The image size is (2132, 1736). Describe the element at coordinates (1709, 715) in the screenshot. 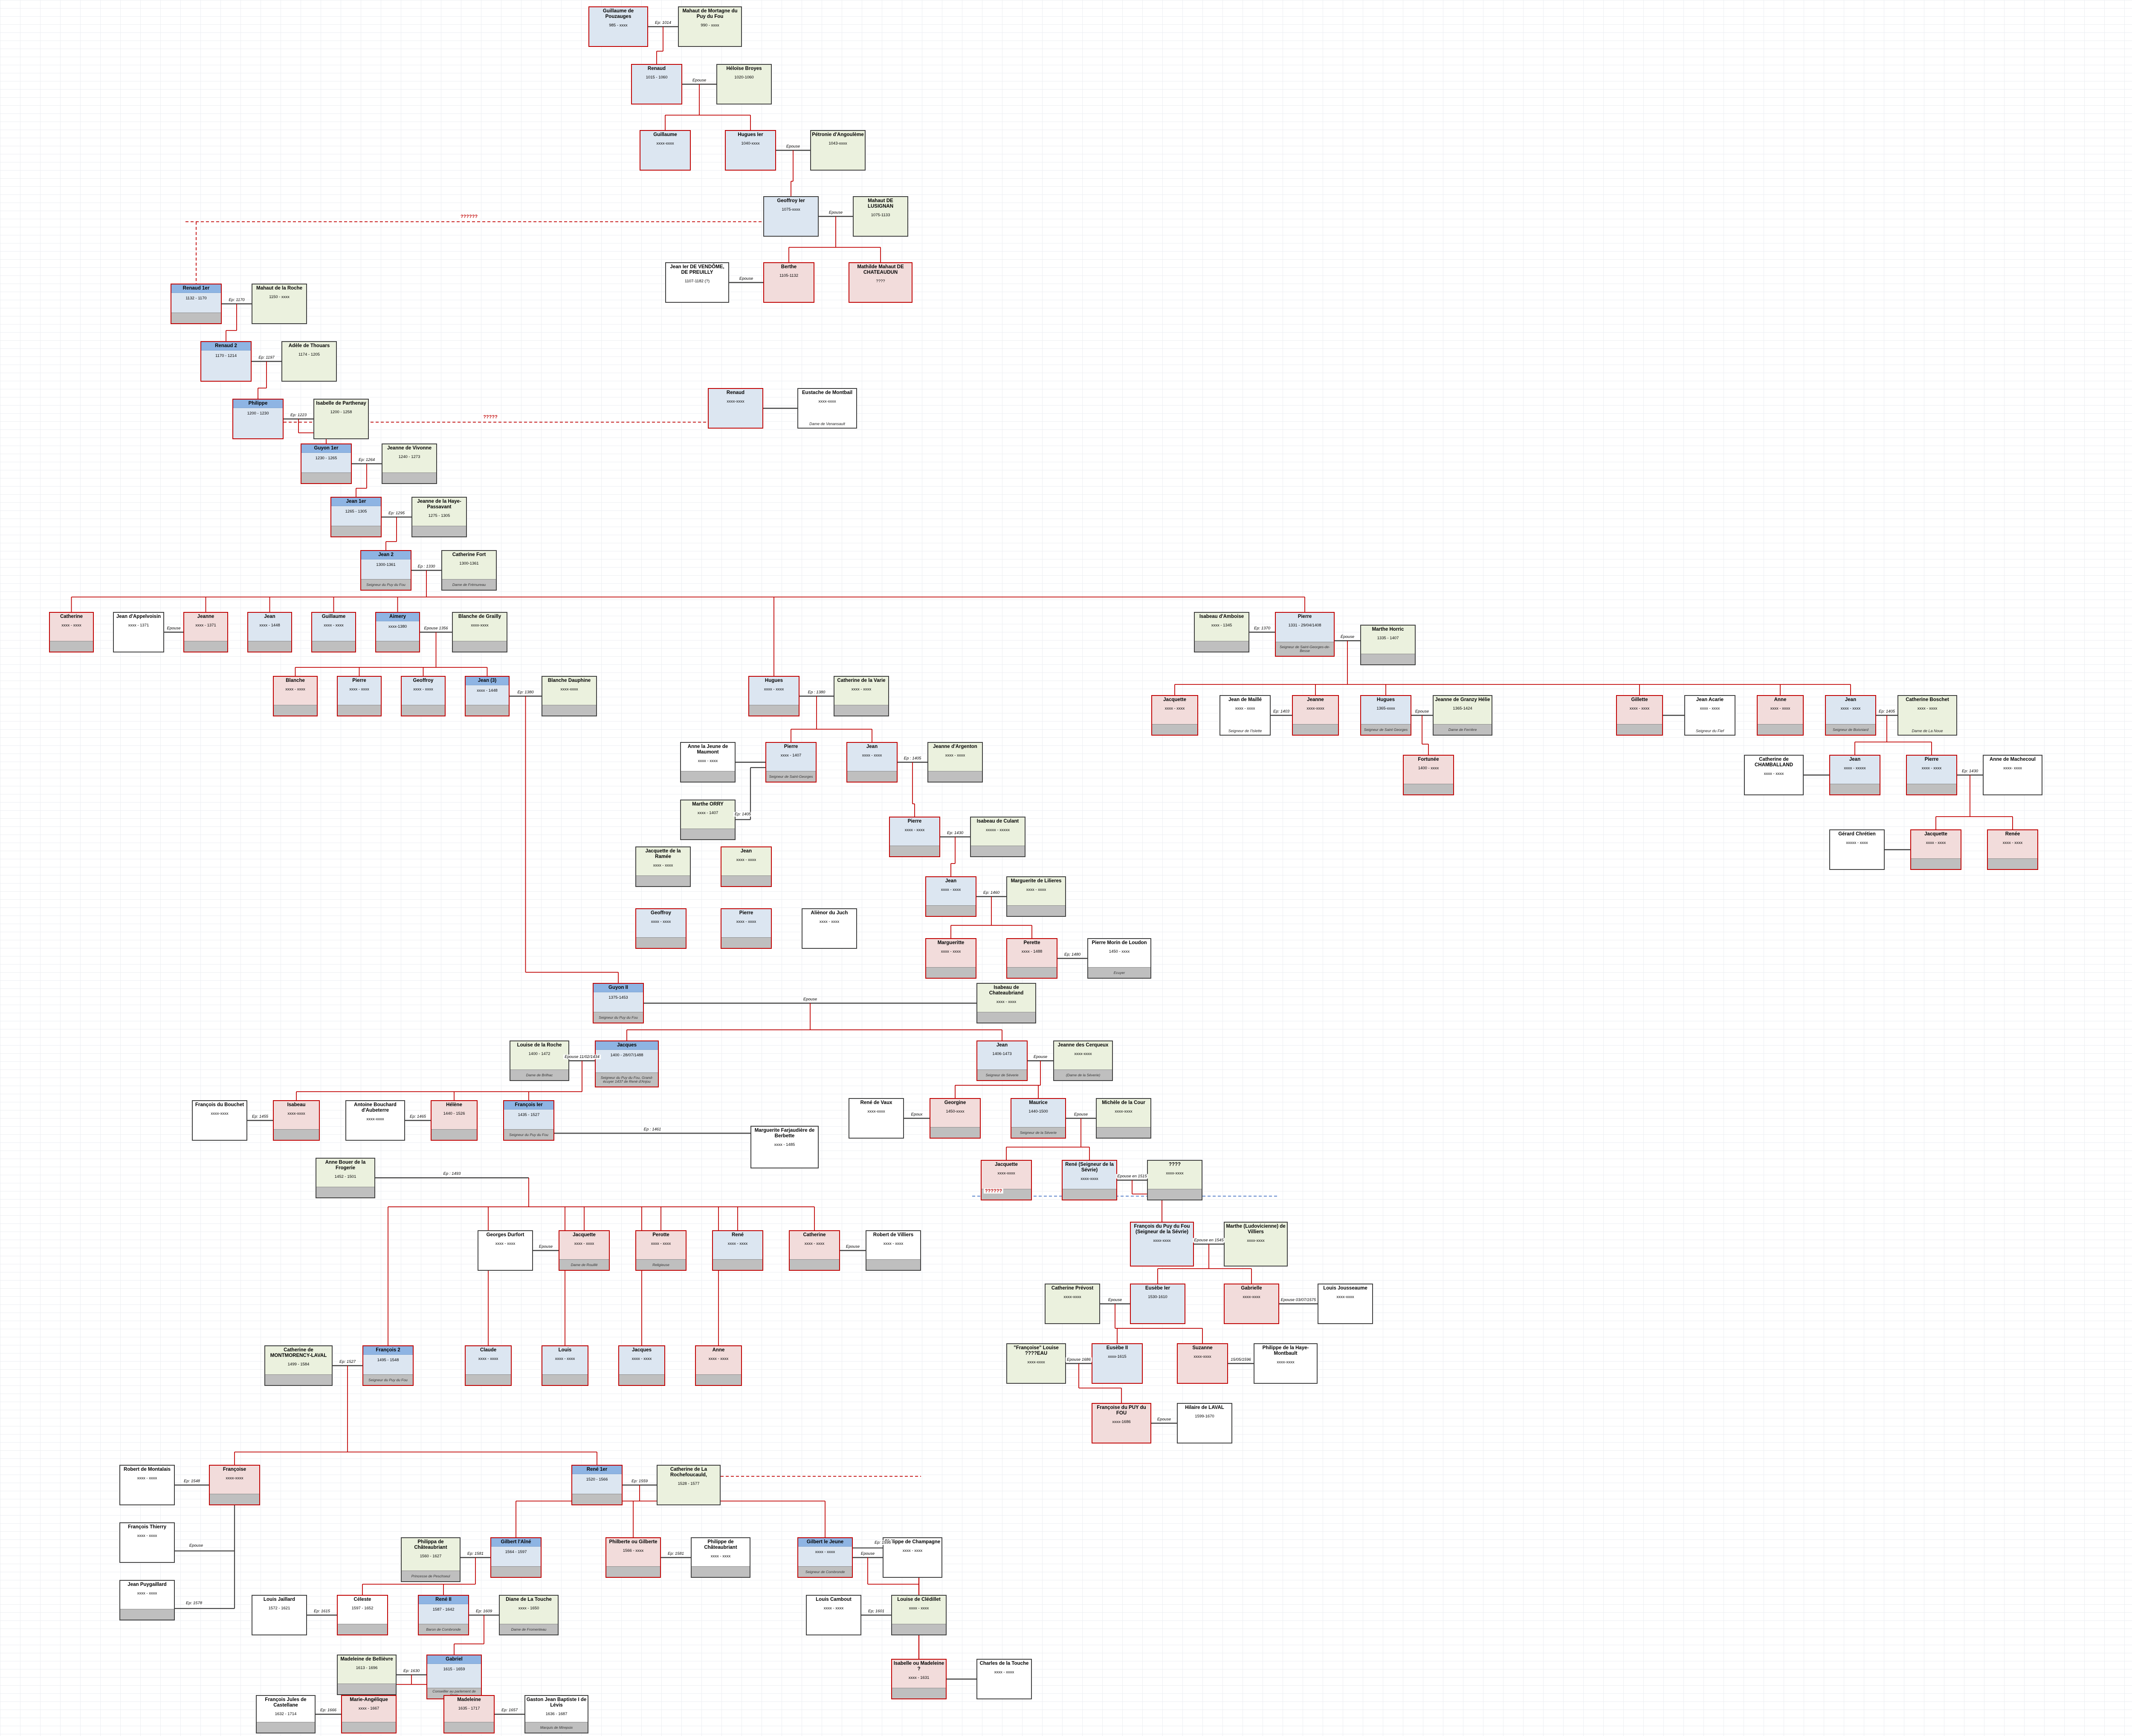

I see `person-jean_acarie: Jean Acarie xxxx - xxxx Seigneur du Fief` at that location.